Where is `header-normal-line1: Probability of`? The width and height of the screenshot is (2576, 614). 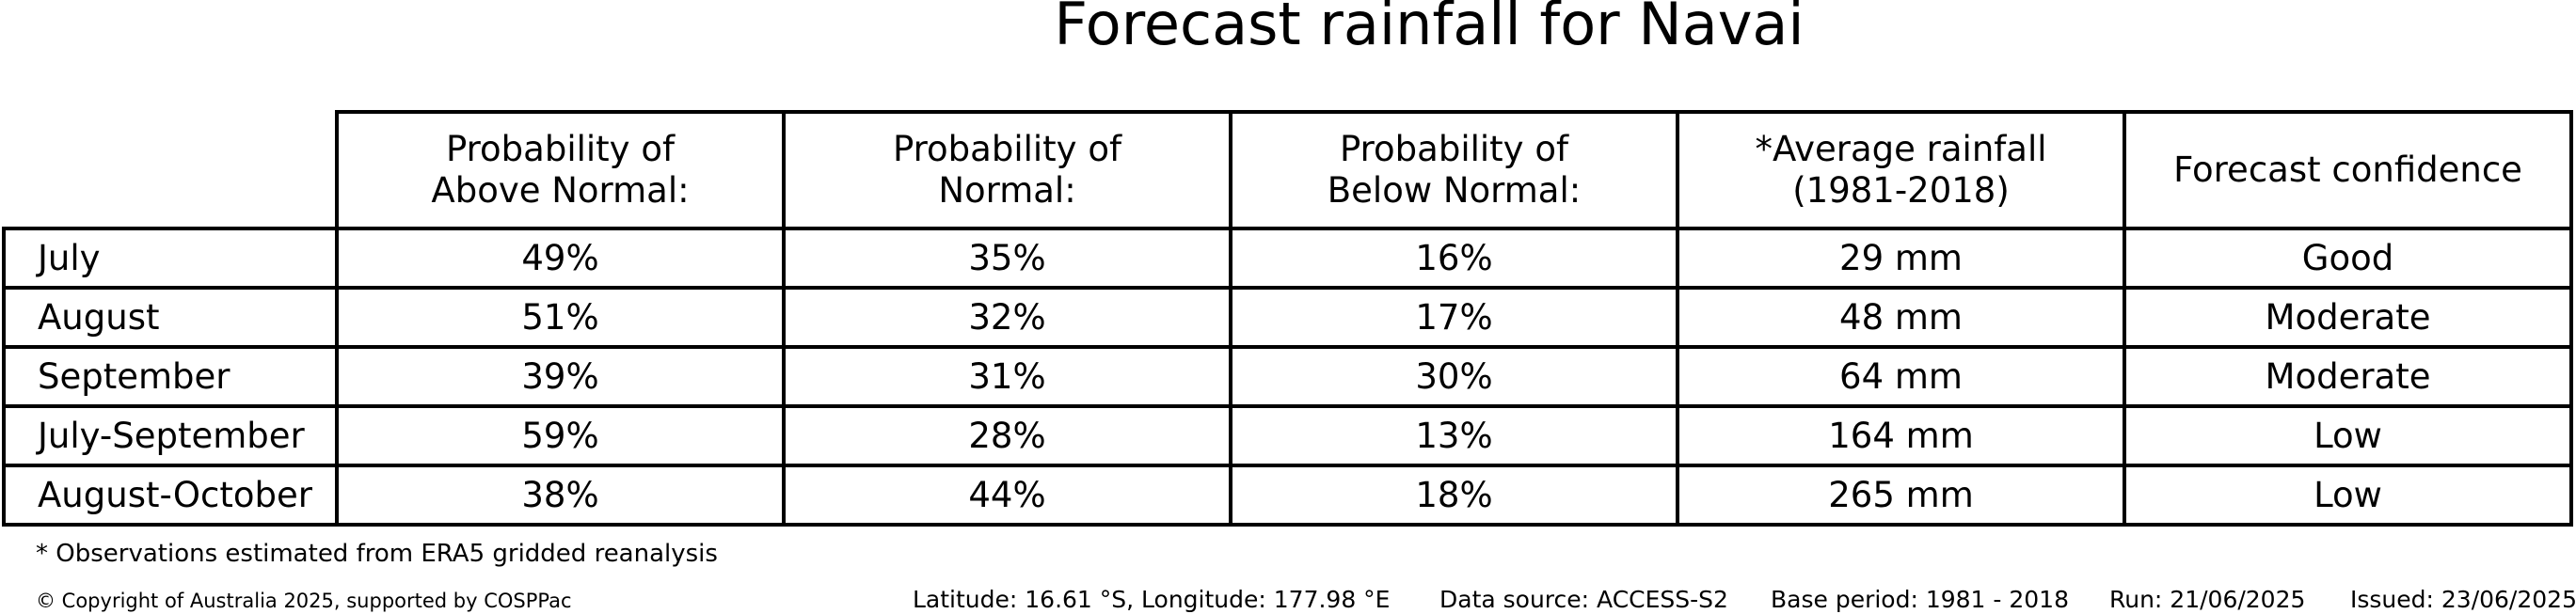
header-normal-line1: Probability of is located at coordinates (1007, 149).